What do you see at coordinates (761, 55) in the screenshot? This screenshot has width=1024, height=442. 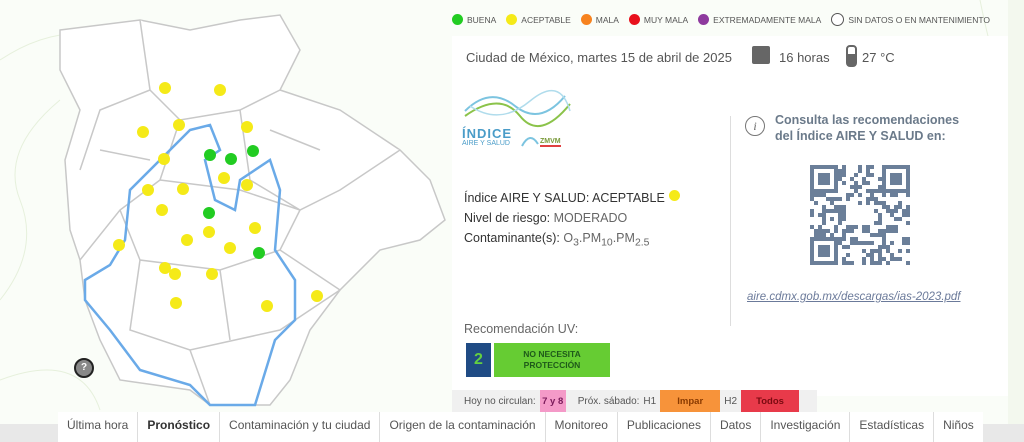 I see `clock-icon` at bounding box center [761, 55].